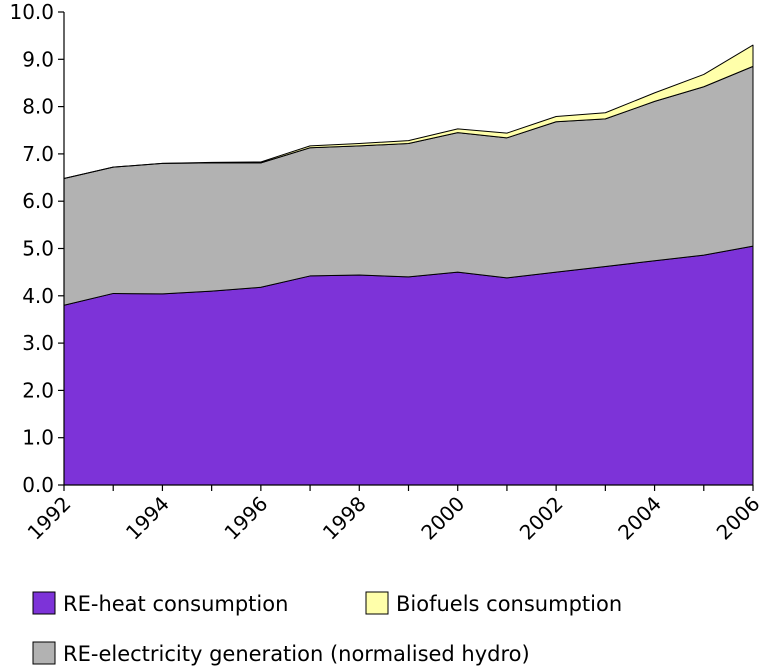 Image resolution: width=768 pixels, height=671 pixels. I want to click on y-tick-label: 9.0, so click(38, 59).